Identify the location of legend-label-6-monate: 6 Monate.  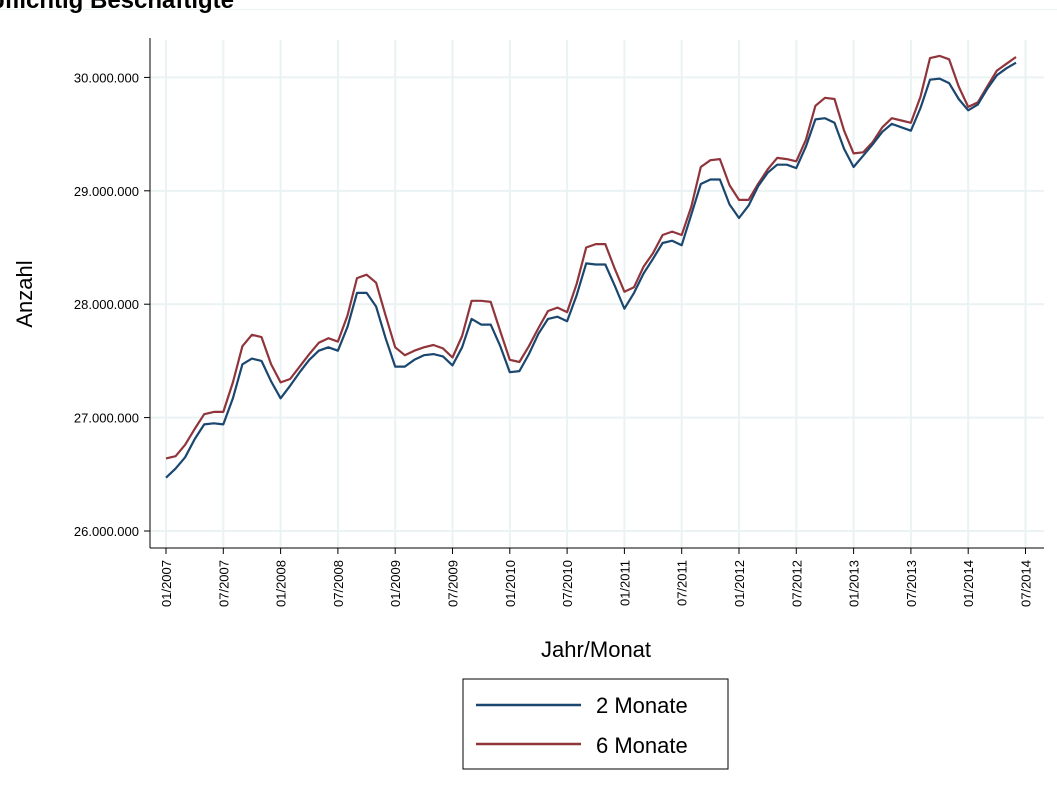
(642, 745).